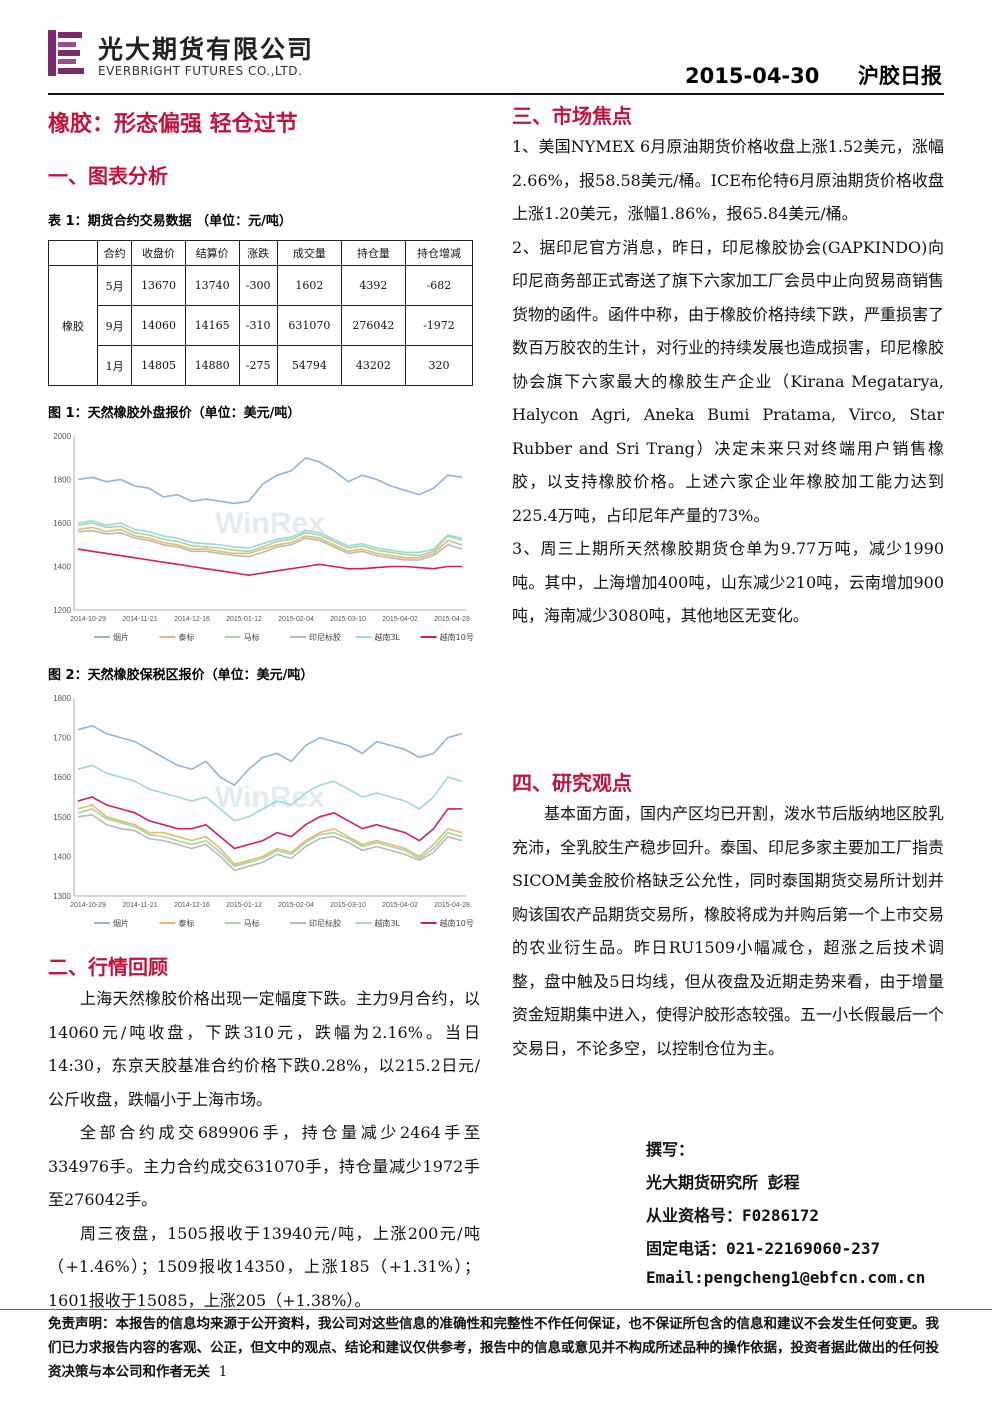 This screenshot has height=1403, width=992. What do you see at coordinates (439, 365) in the screenshot?
I see `table-cell: 320` at bounding box center [439, 365].